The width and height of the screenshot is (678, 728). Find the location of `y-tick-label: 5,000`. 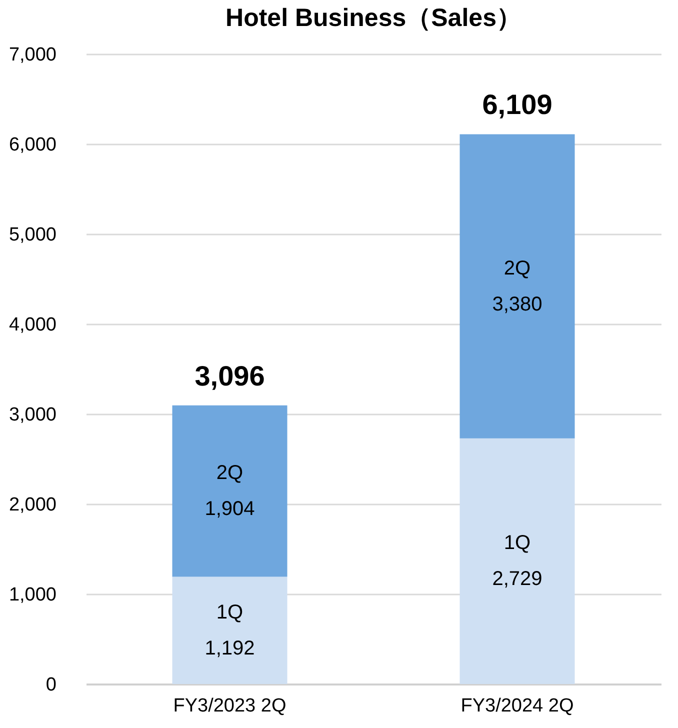

y-tick-label: 5,000 is located at coordinates (32, 235).